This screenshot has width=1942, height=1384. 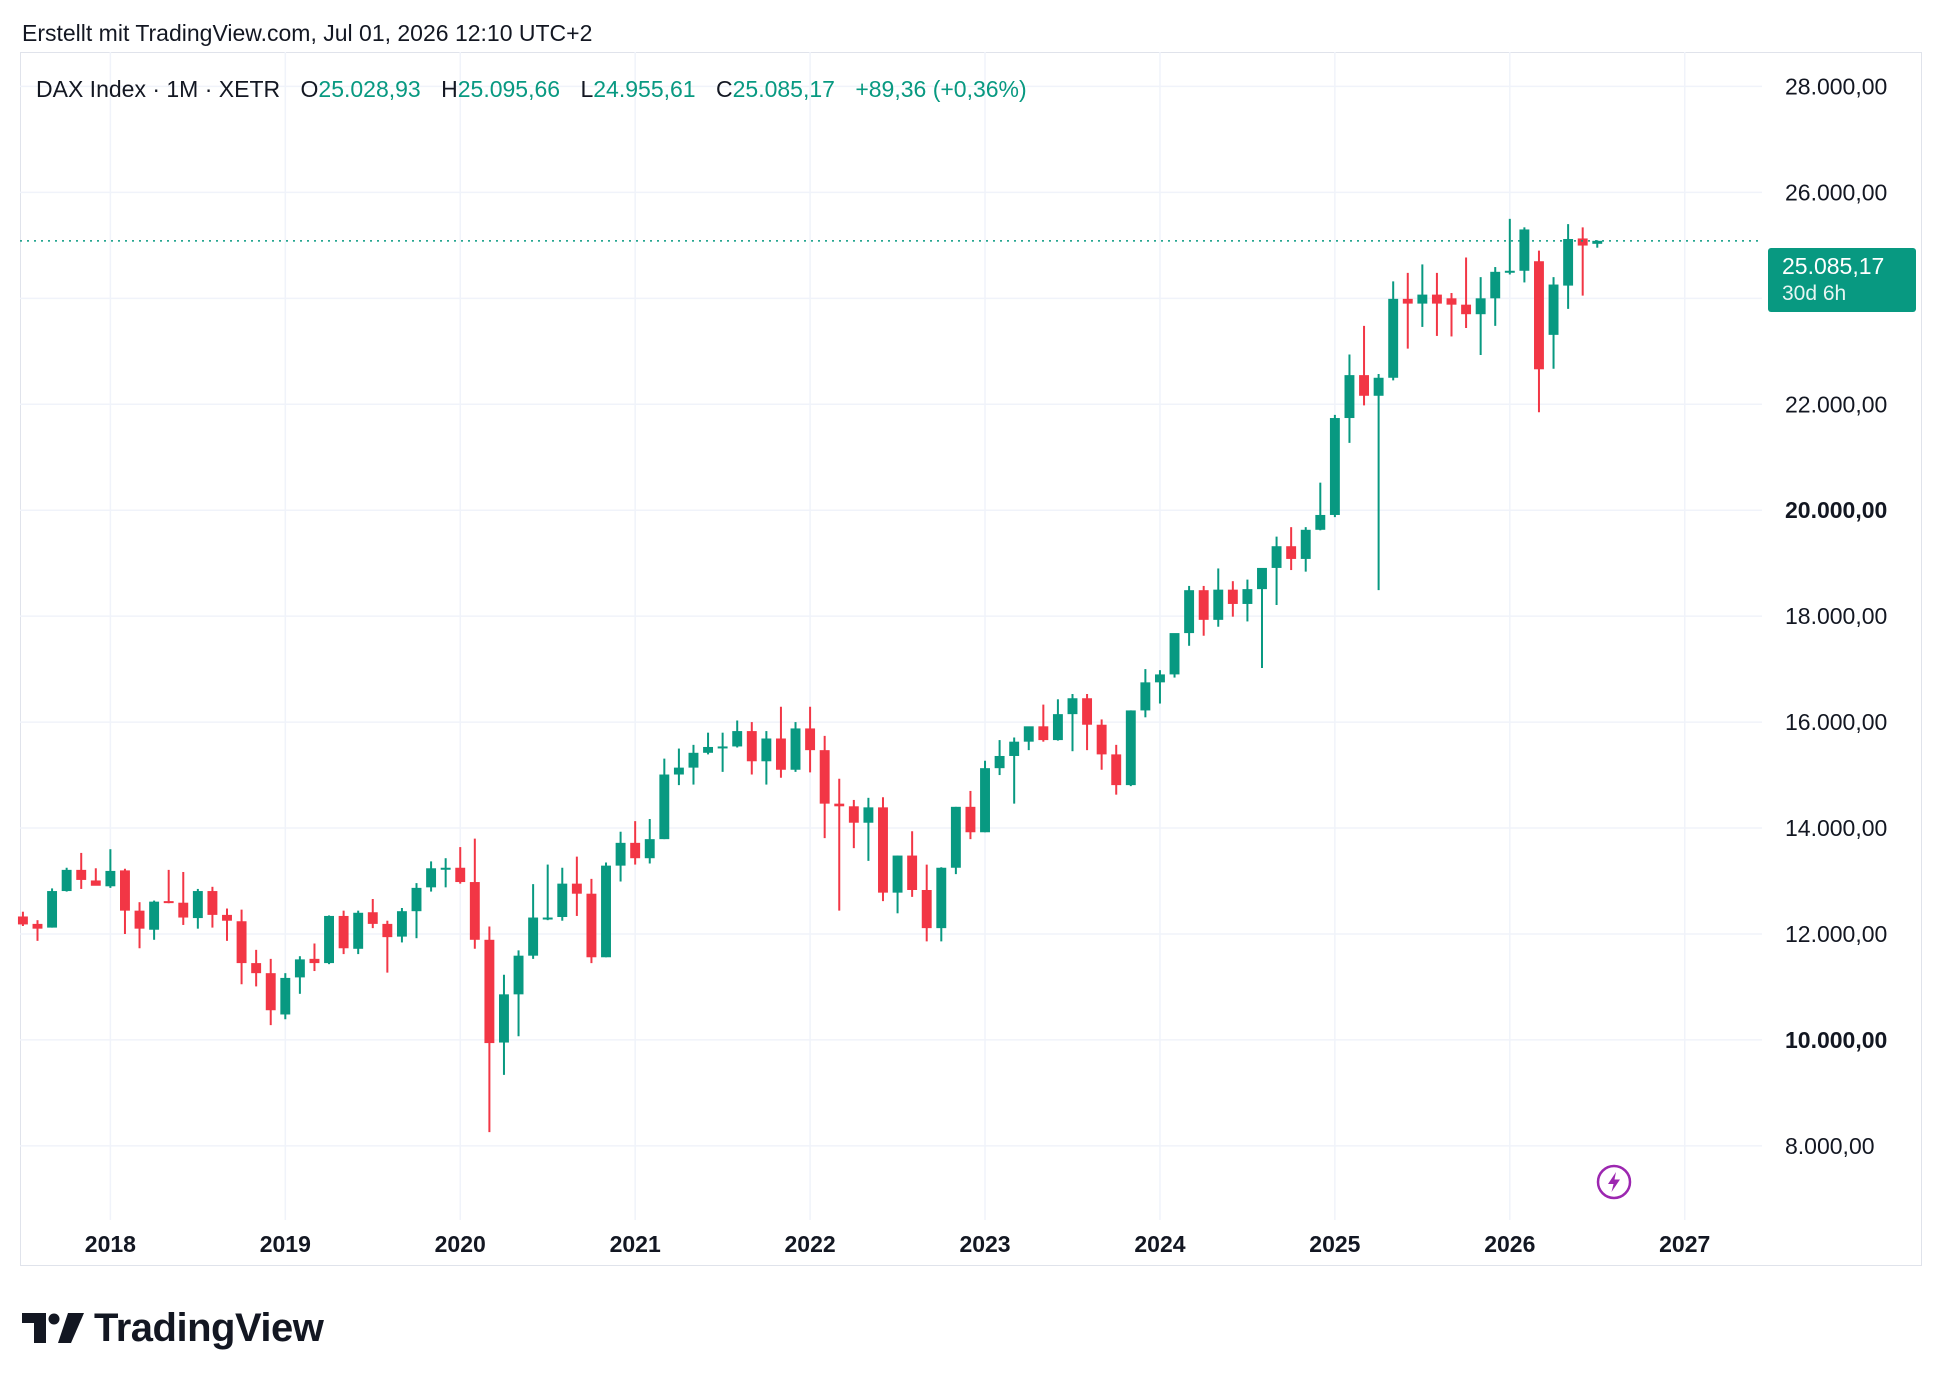 What do you see at coordinates (209, 1327) in the screenshot?
I see `brand-name: TradingView` at bounding box center [209, 1327].